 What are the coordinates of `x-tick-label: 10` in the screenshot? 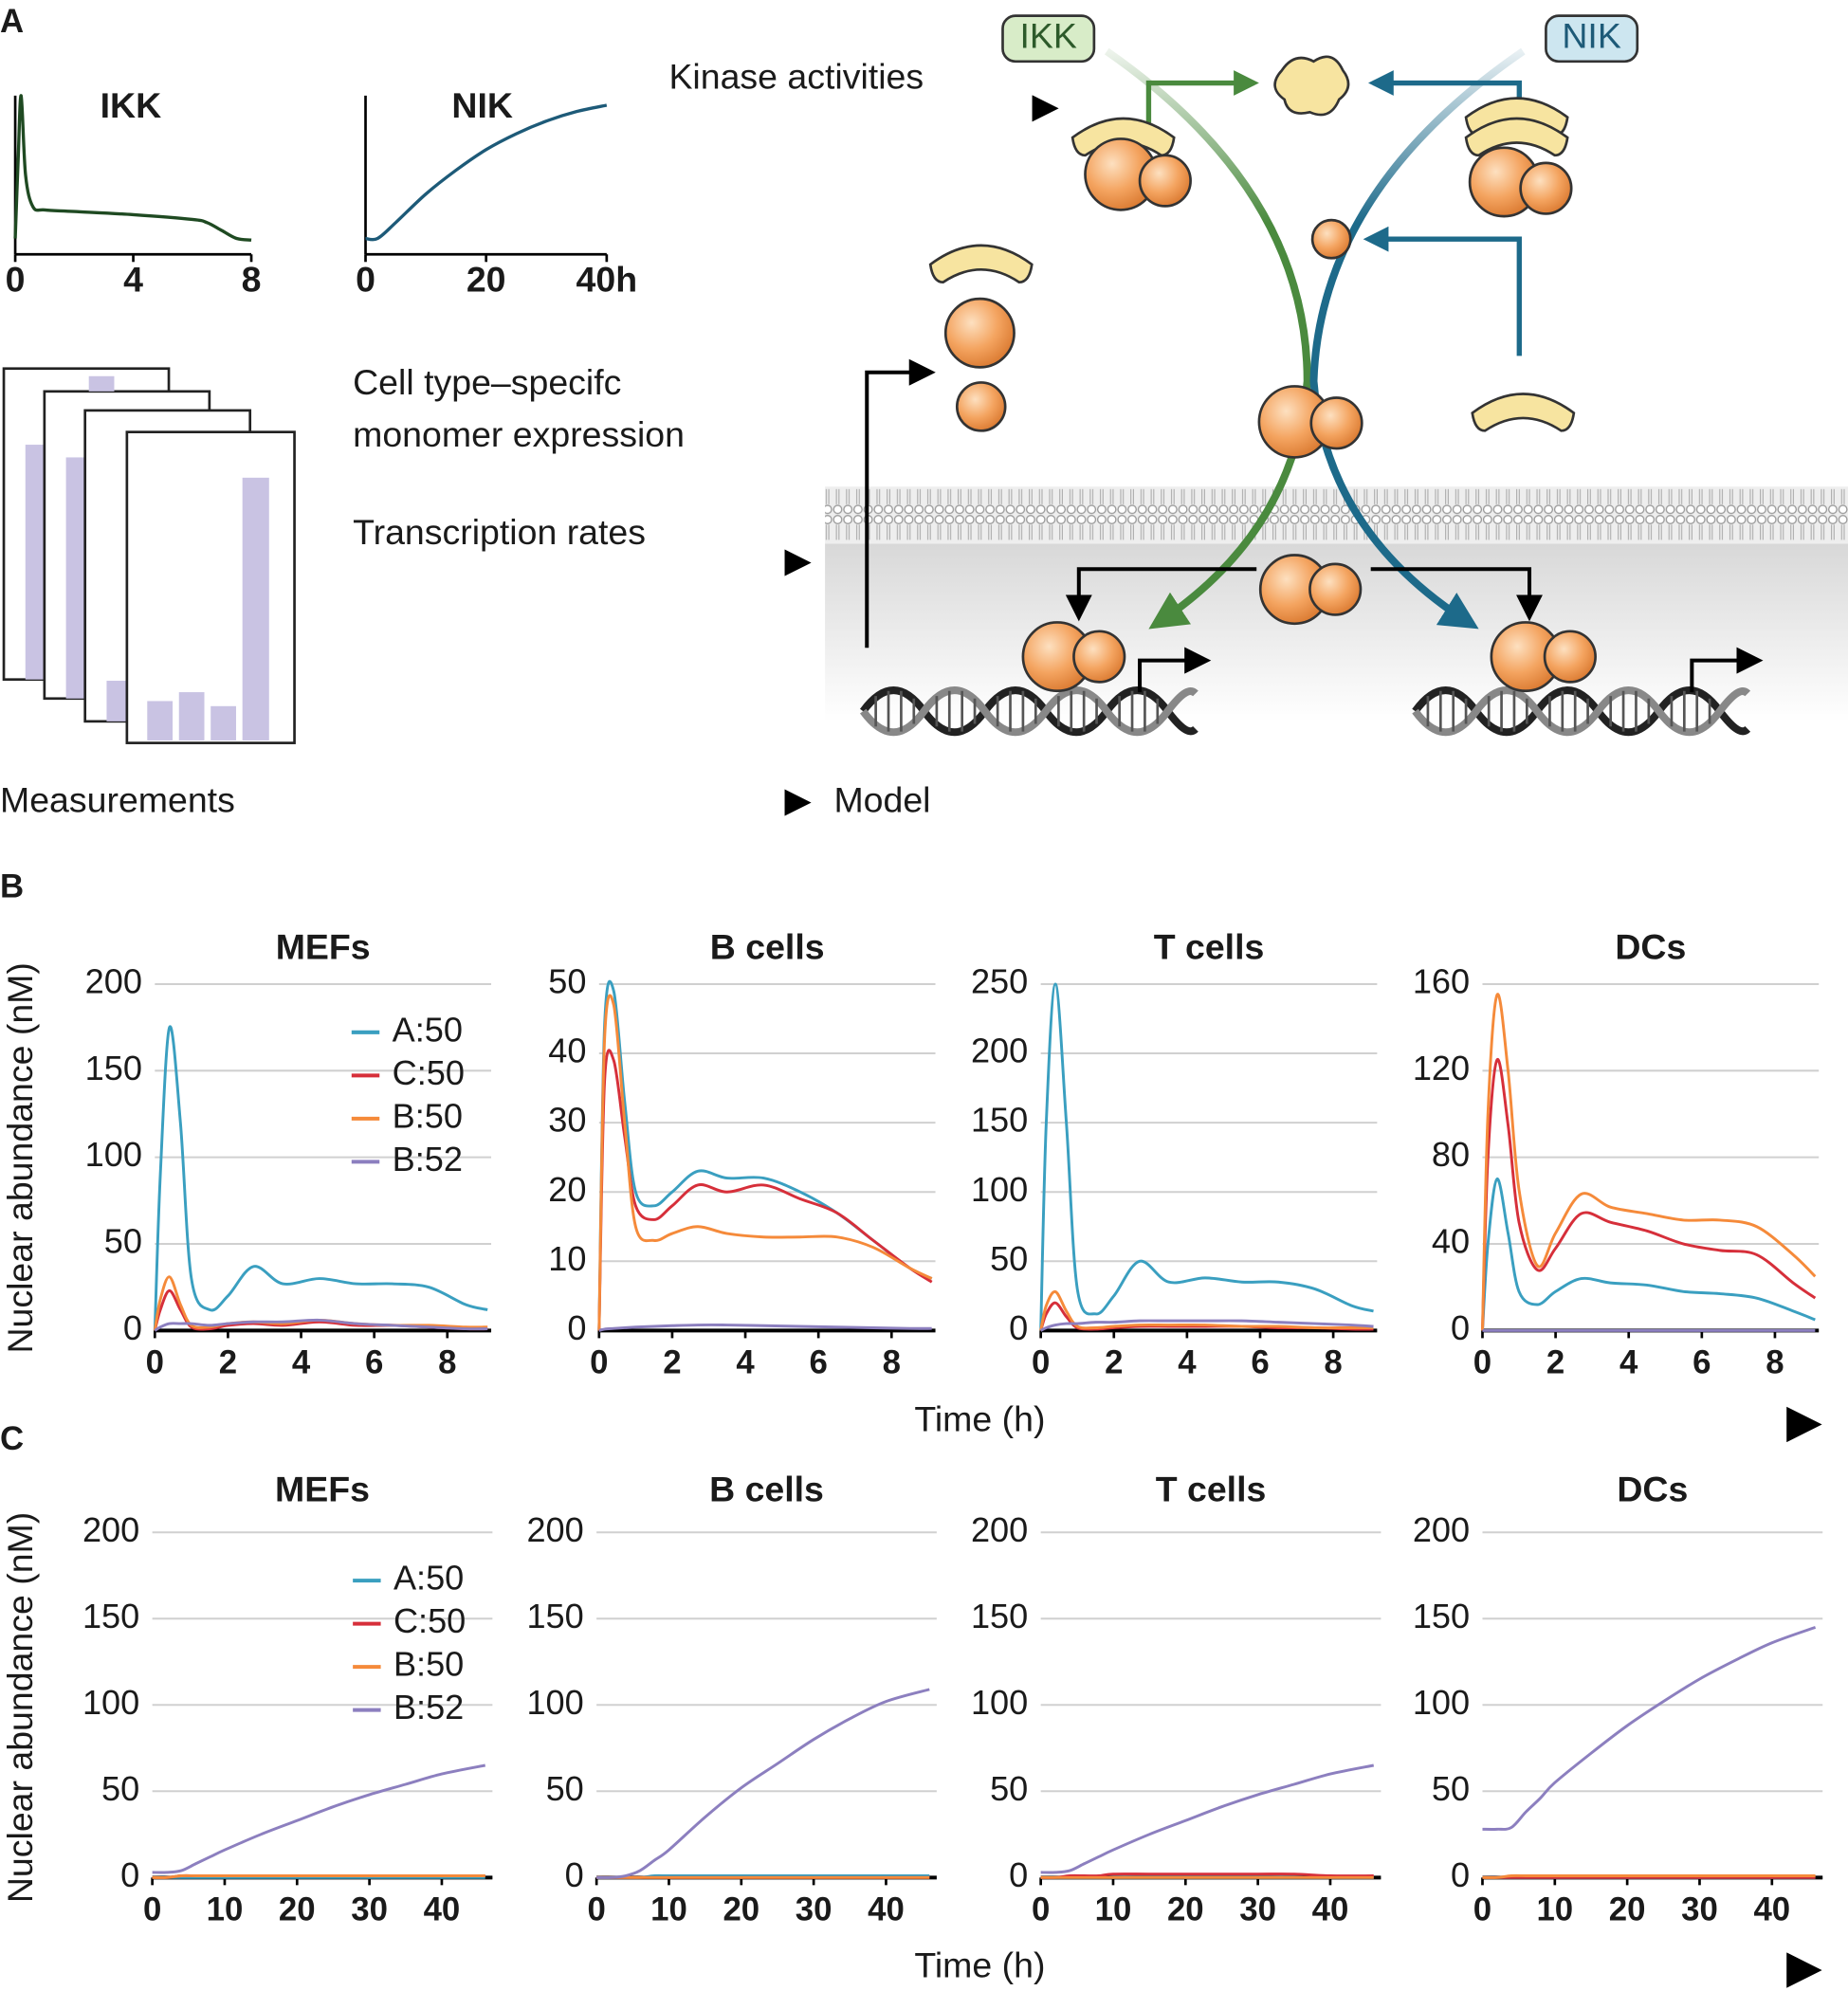 It's located at (1554, 1910).